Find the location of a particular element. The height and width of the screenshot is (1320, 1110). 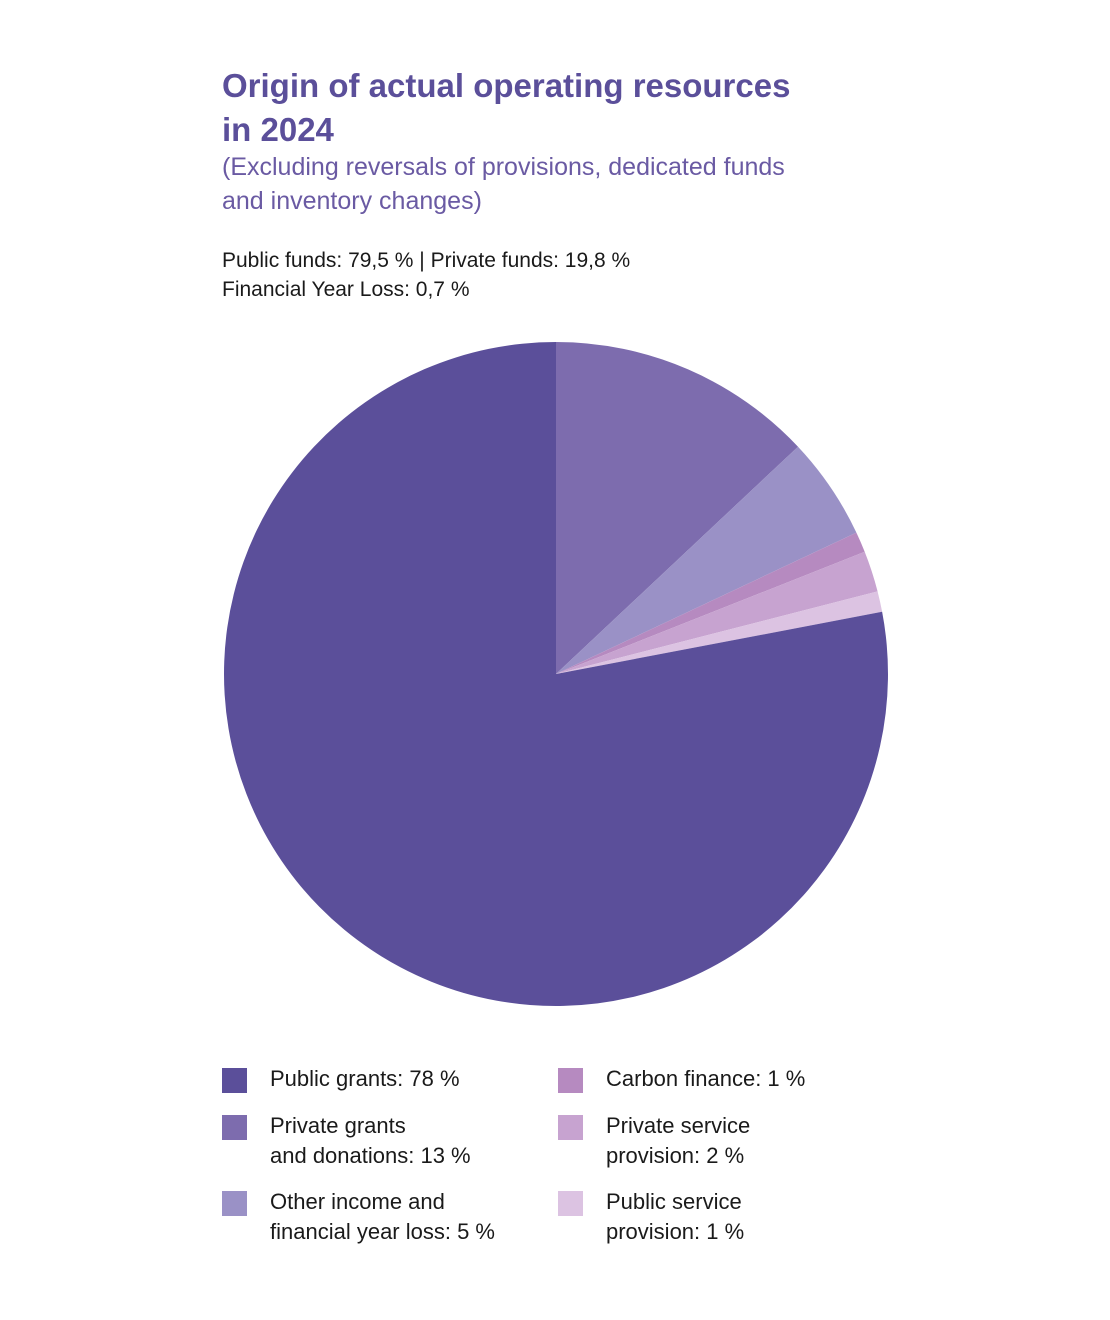

legend-label-line: Public service is located at coordinates (674, 1201).